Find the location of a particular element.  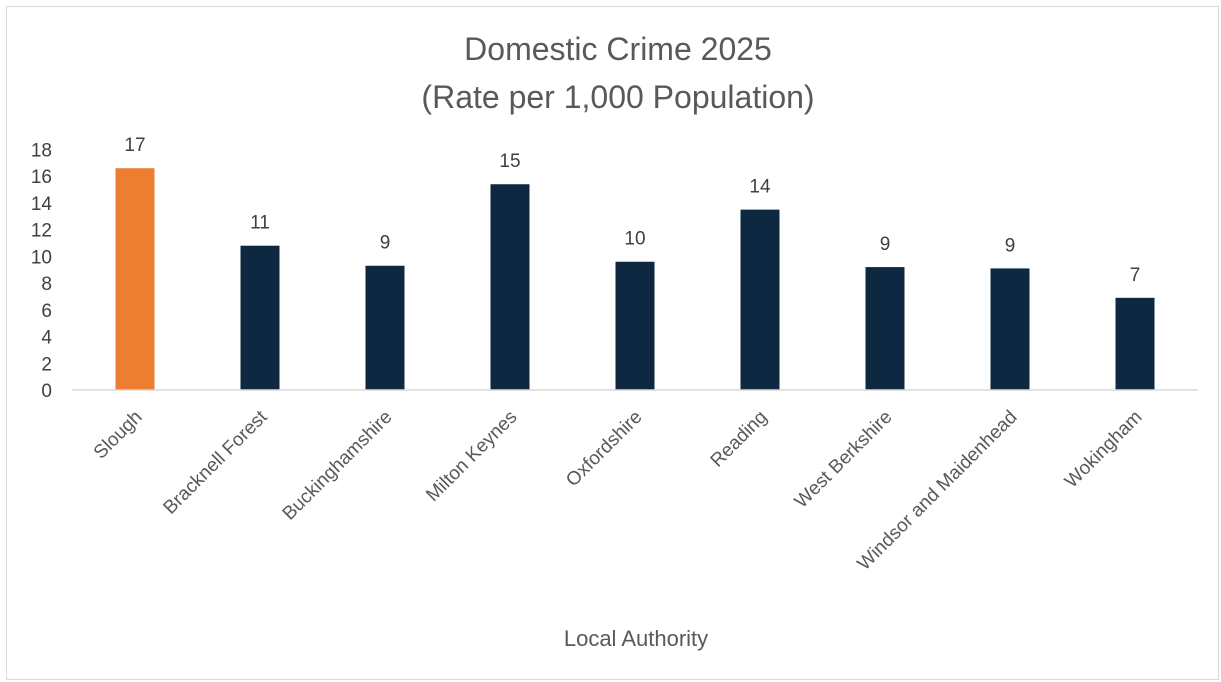

x-axis-title: Local Authority is located at coordinates (636, 638).